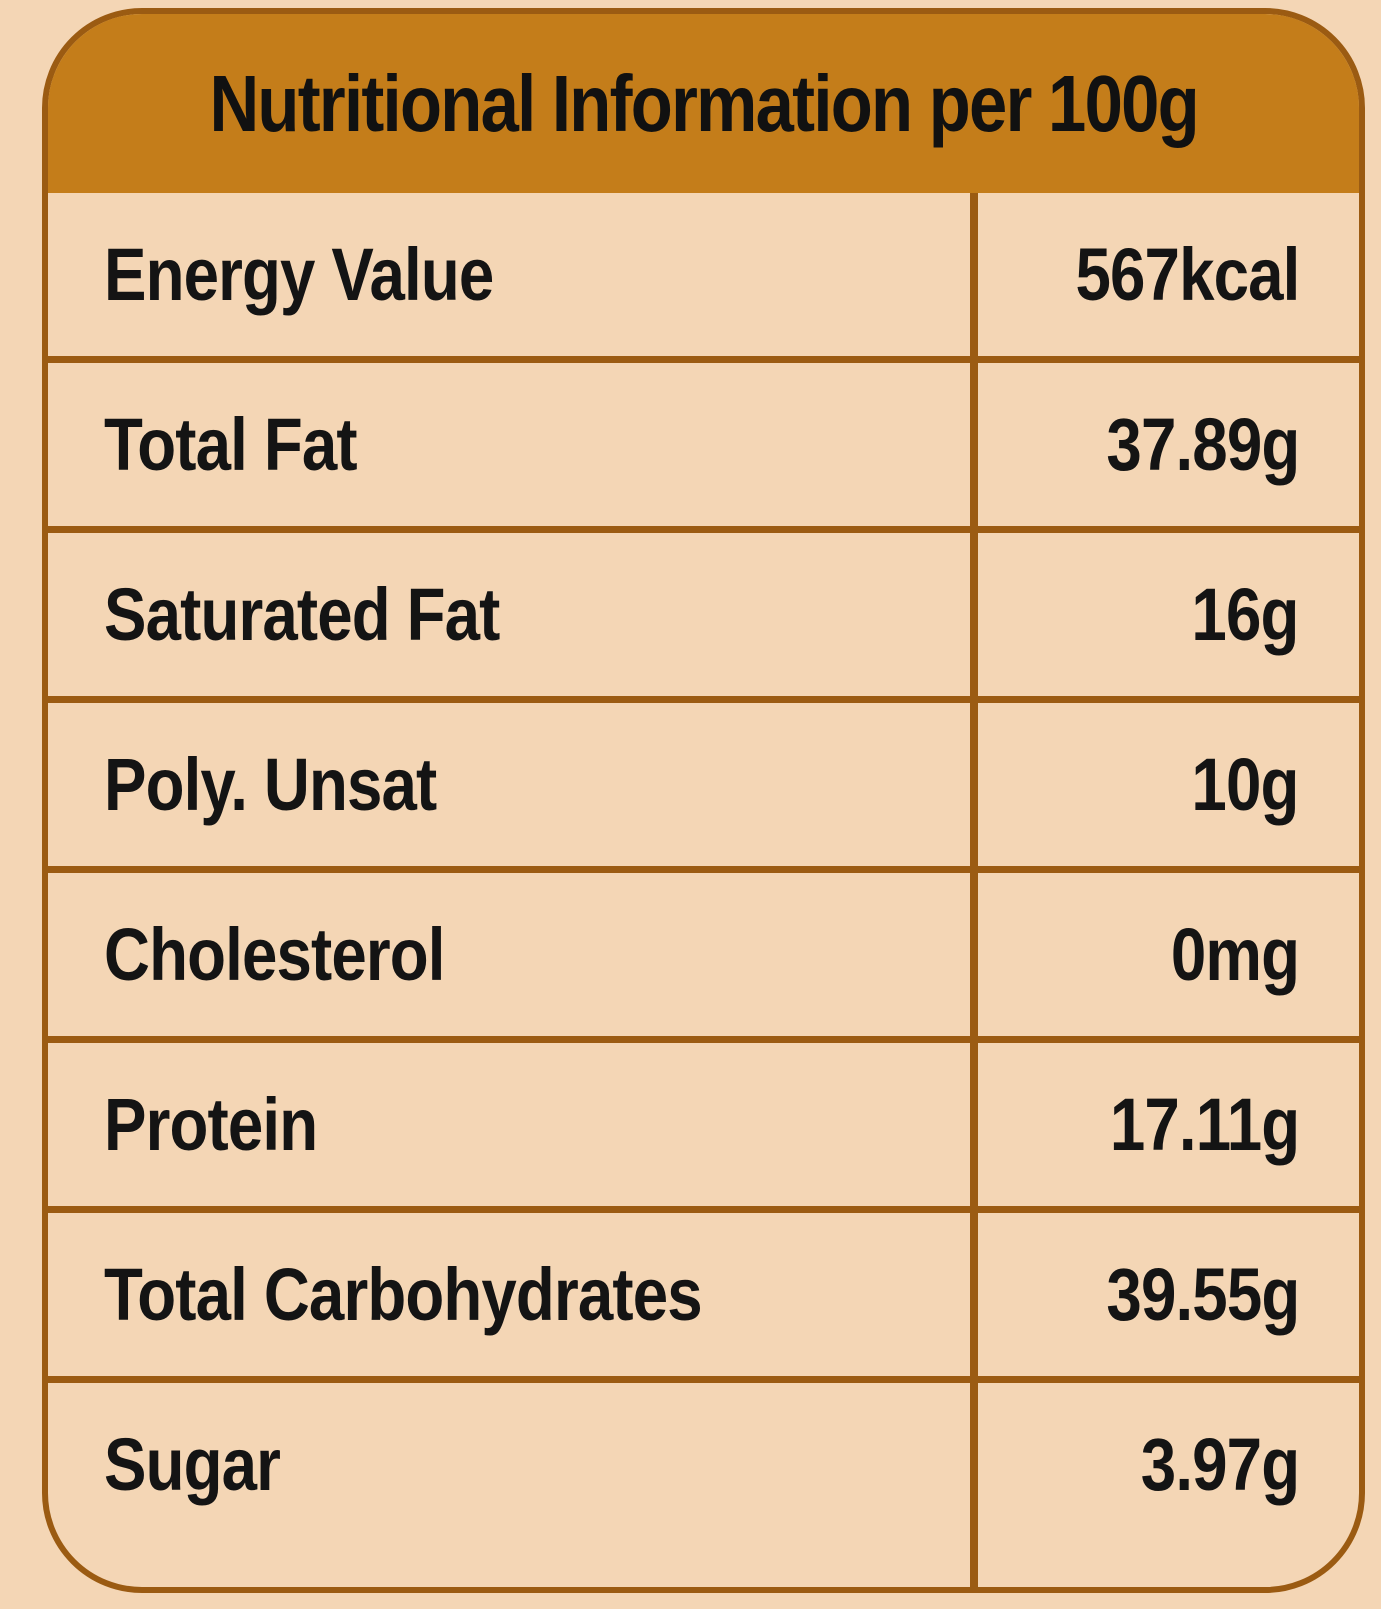  Describe the element at coordinates (703, 781) in the screenshot. I see `table-row: Poly. Unsat 10g` at that location.